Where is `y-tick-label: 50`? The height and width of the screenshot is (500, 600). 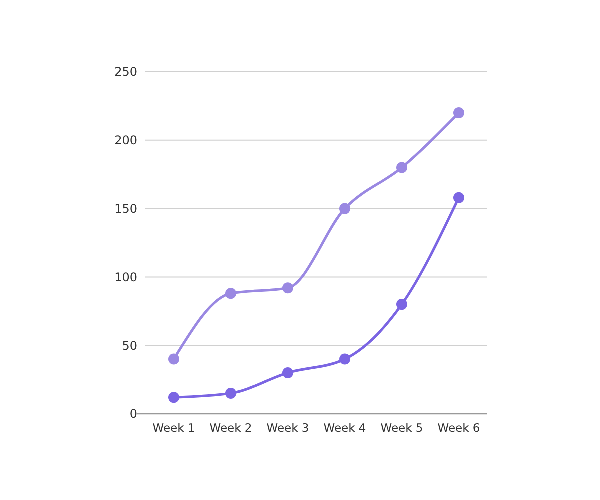 y-tick-label: 50 is located at coordinates (130, 345).